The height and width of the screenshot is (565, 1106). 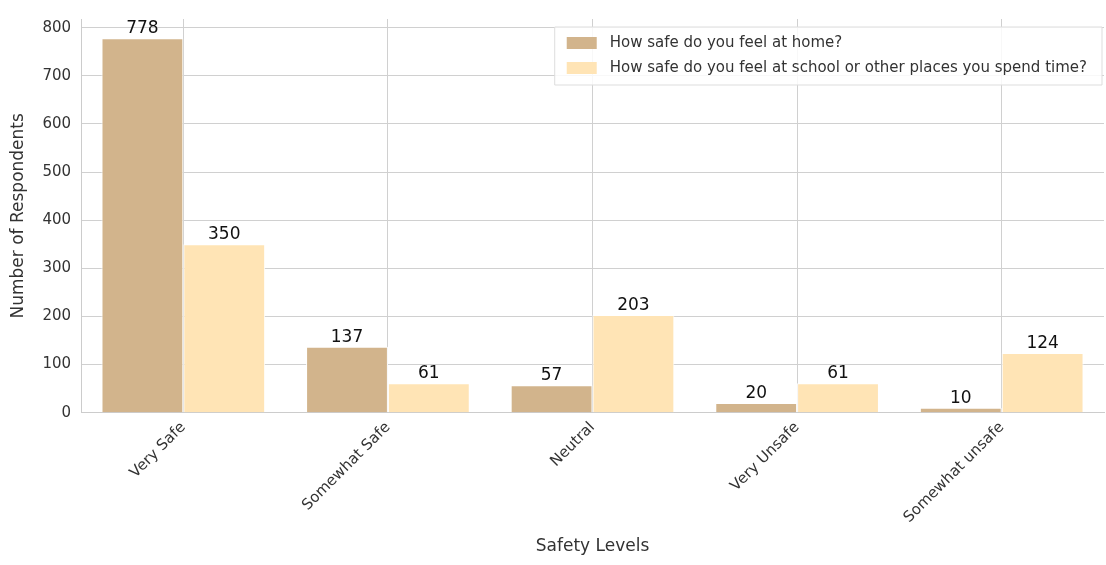 What do you see at coordinates (726, 41) in the screenshot?
I see `legend-label: How safe do you feel at home?` at bounding box center [726, 41].